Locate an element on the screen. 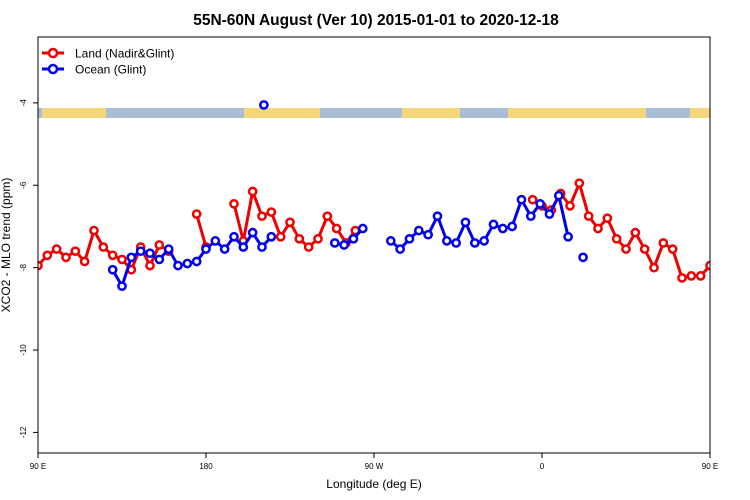 The height and width of the screenshot is (500, 750). series-land-line is located at coordinates (201, 230).